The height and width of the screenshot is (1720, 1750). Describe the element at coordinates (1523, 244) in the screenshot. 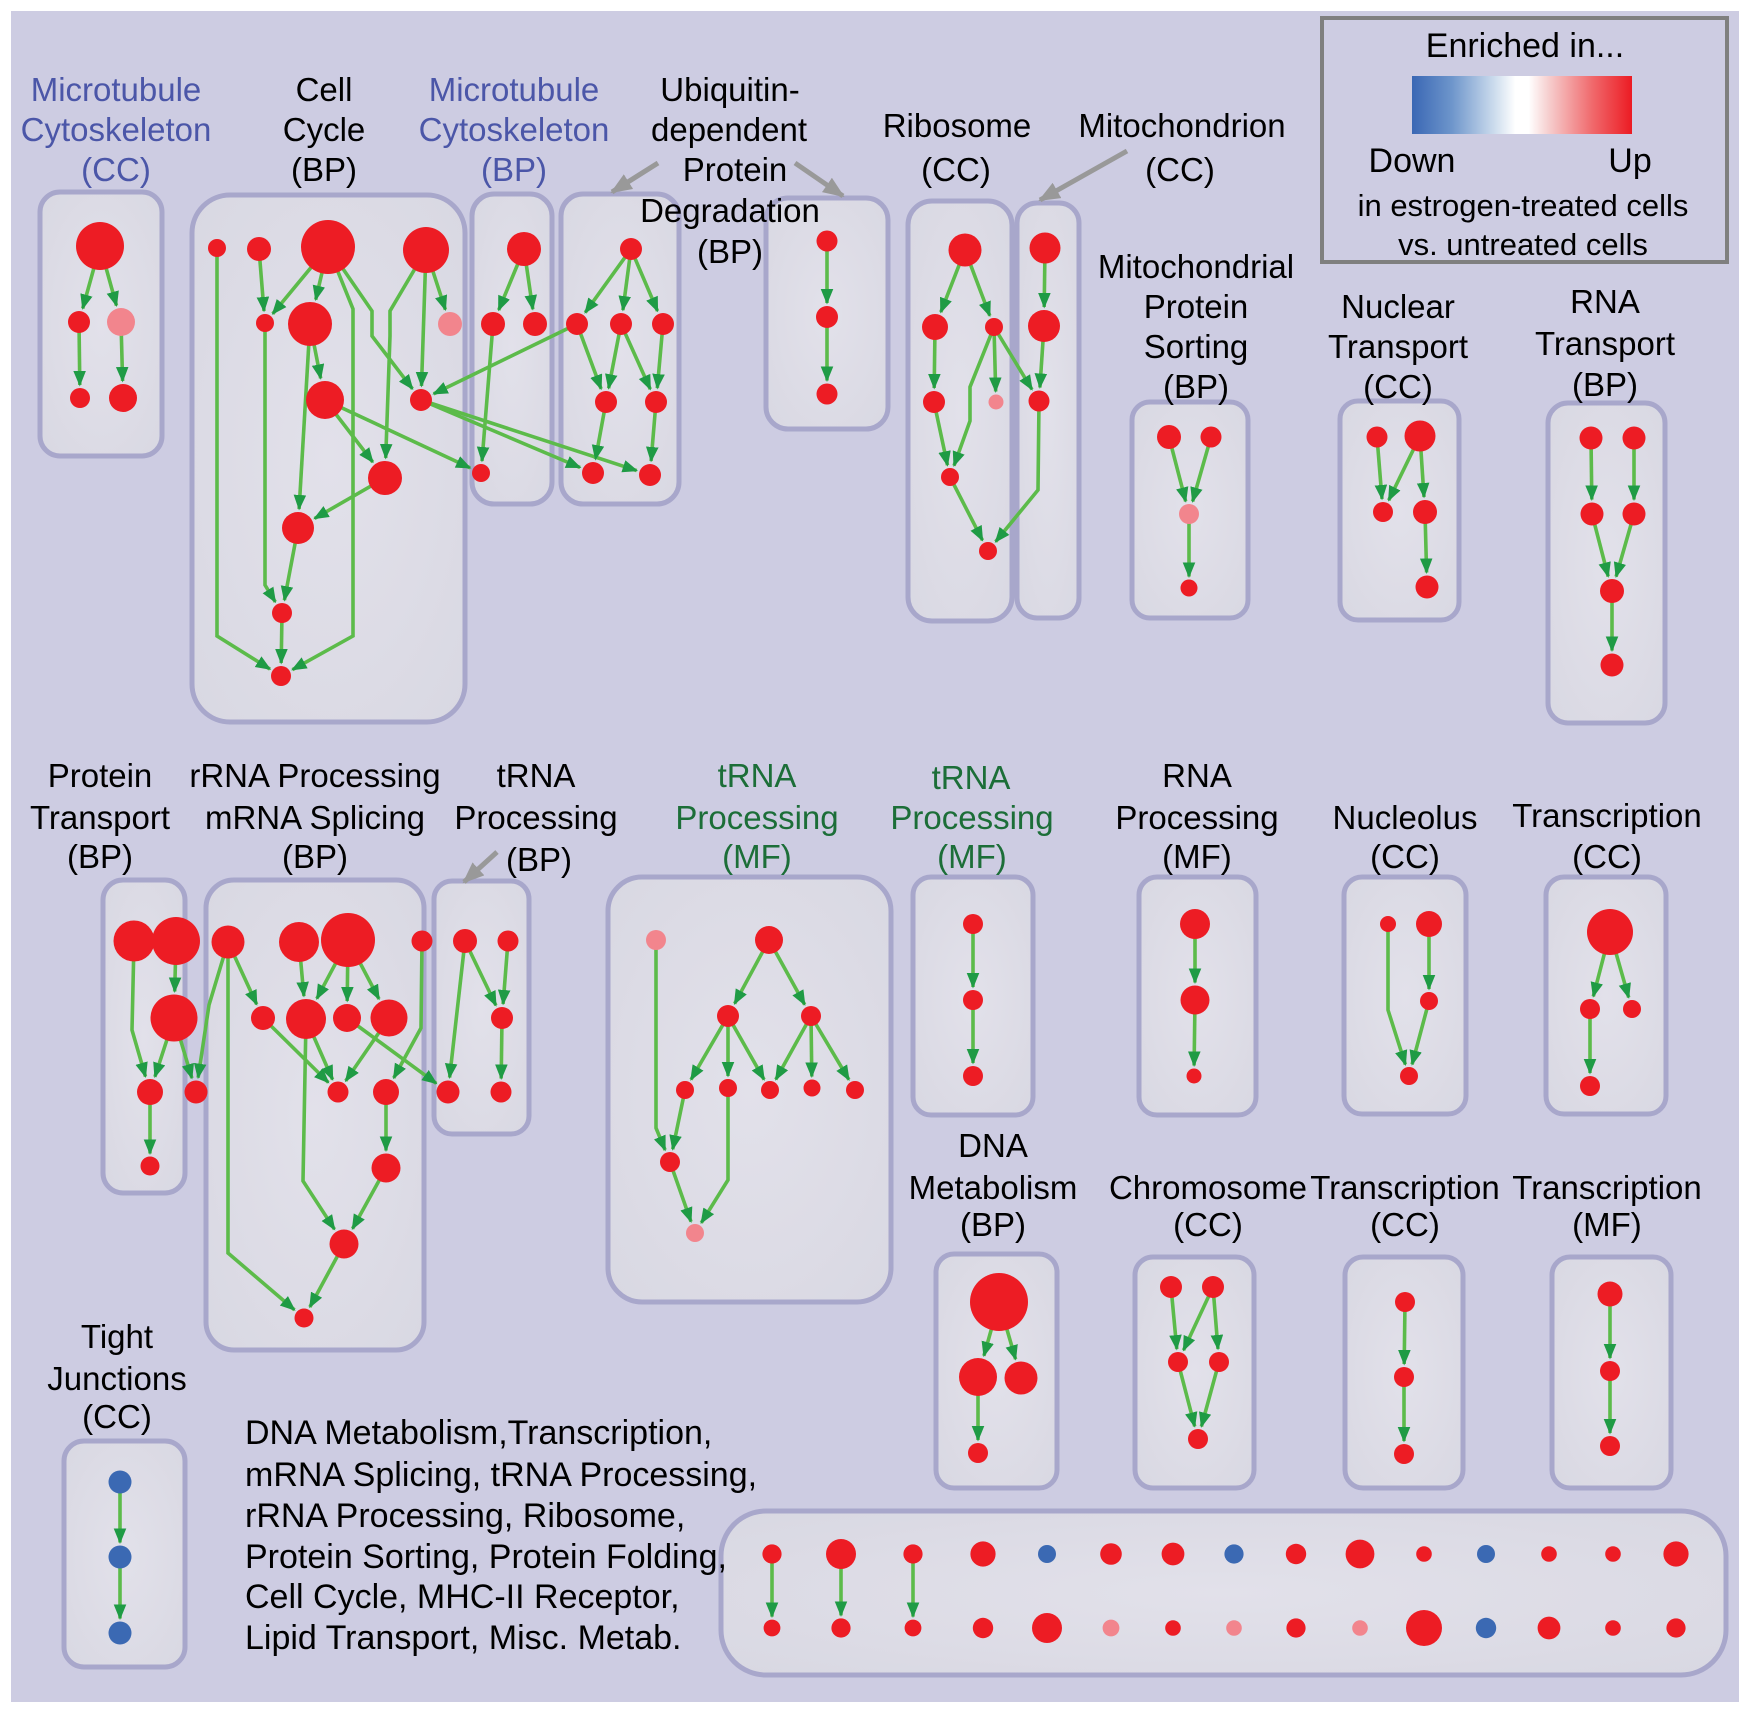

I see `svg-text: vs. untreated cells` at that location.